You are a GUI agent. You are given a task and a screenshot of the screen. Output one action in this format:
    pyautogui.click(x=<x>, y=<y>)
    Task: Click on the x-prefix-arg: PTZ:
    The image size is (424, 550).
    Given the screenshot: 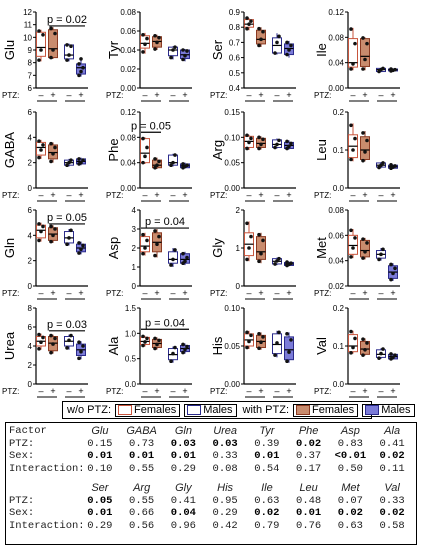 What is the action you would take?
    pyautogui.click(x=218, y=195)
    